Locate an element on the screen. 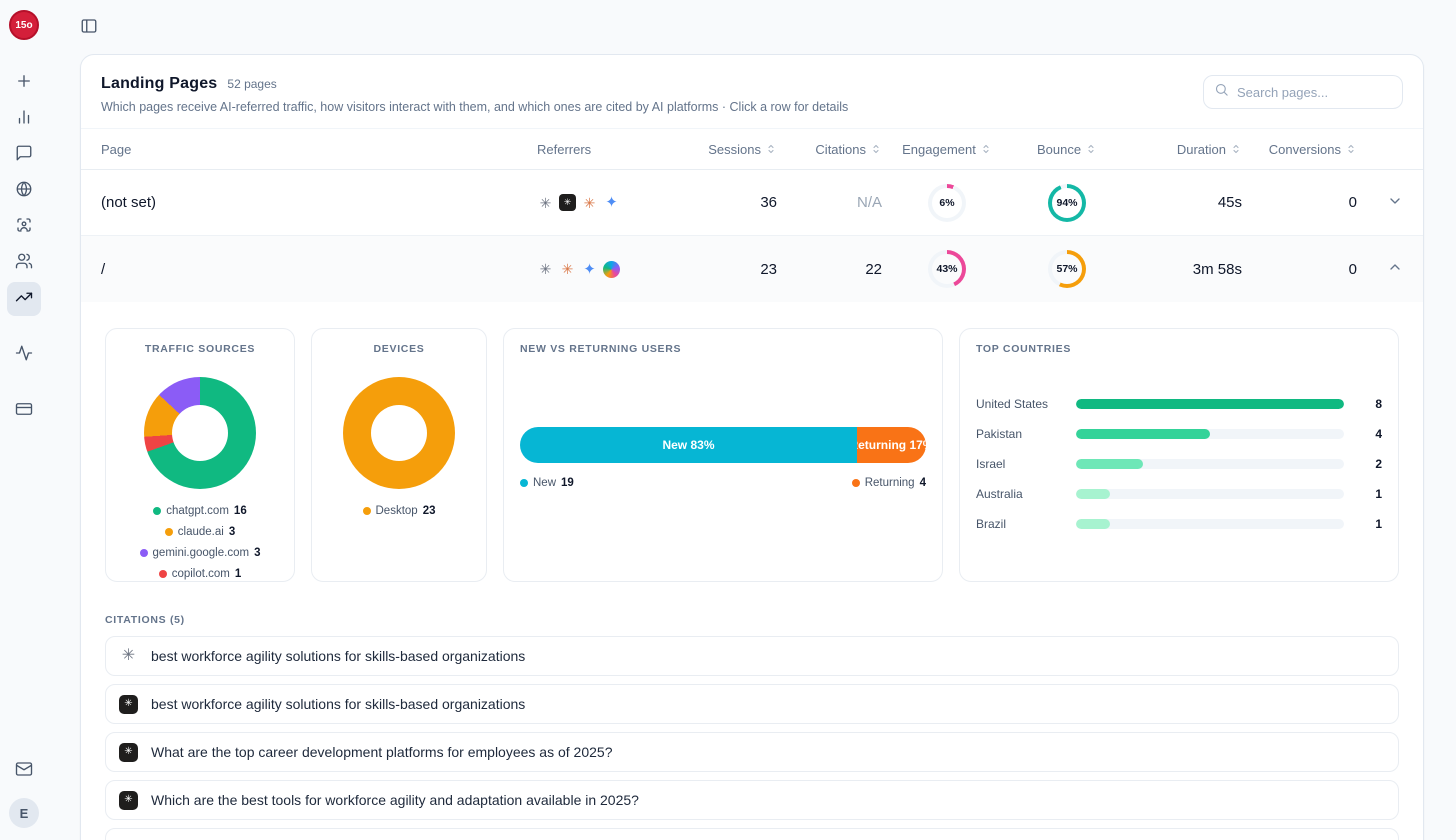 The height and width of the screenshot is (840, 1456). chatgpt-icon: ✳ is located at coordinates (128, 655).